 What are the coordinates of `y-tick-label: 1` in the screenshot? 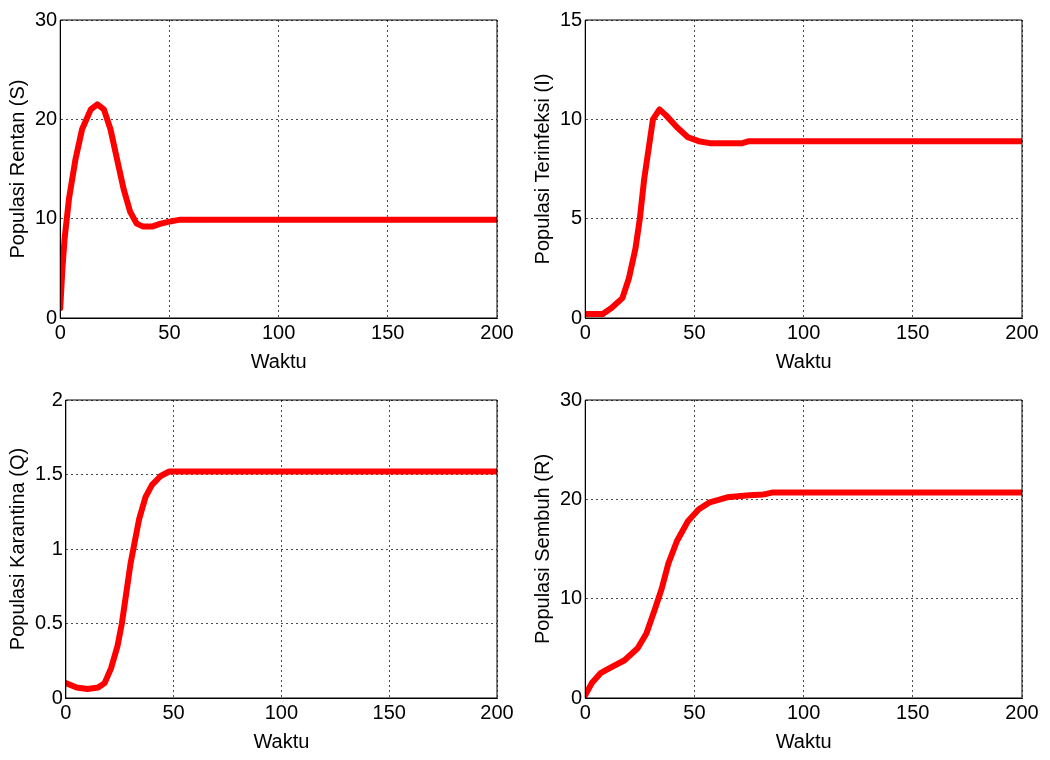 It's located at (57, 547).